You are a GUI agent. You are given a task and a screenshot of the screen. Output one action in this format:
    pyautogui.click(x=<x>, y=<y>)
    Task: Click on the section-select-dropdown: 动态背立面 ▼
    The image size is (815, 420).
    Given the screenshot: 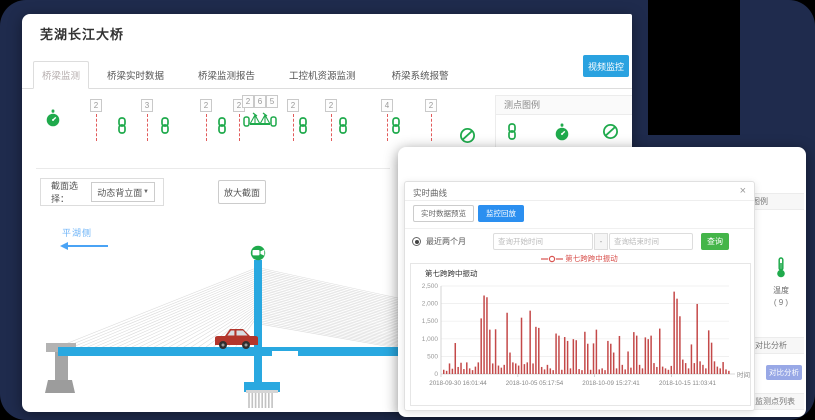 What is the action you would take?
    pyautogui.click(x=123, y=192)
    